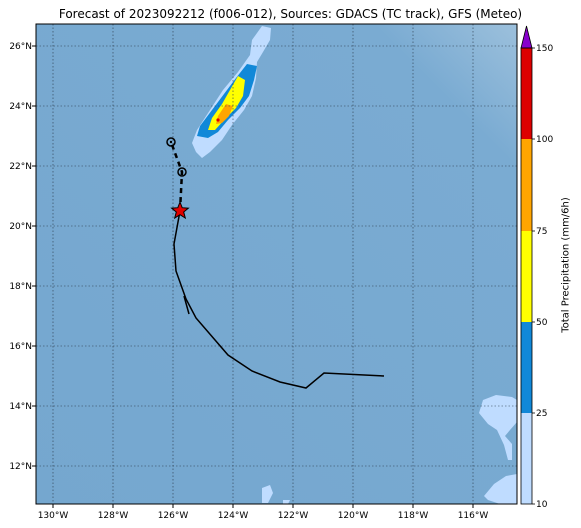 This screenshot has height=528, width=581. What do you see at coordinates (544, 140) in the screenshot?
I see `colorbar-tick-label: 100` at bounding box center [544, 140].